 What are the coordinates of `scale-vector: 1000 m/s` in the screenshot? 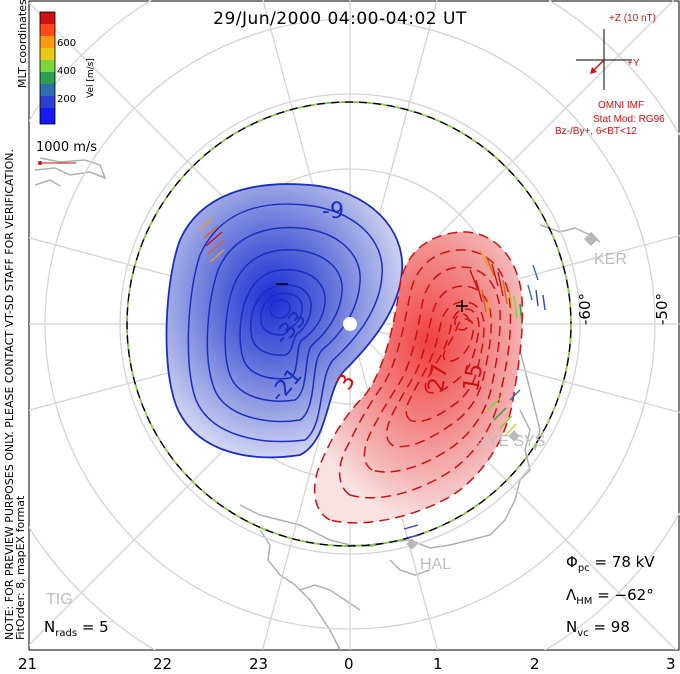 It's located at (66, 152).